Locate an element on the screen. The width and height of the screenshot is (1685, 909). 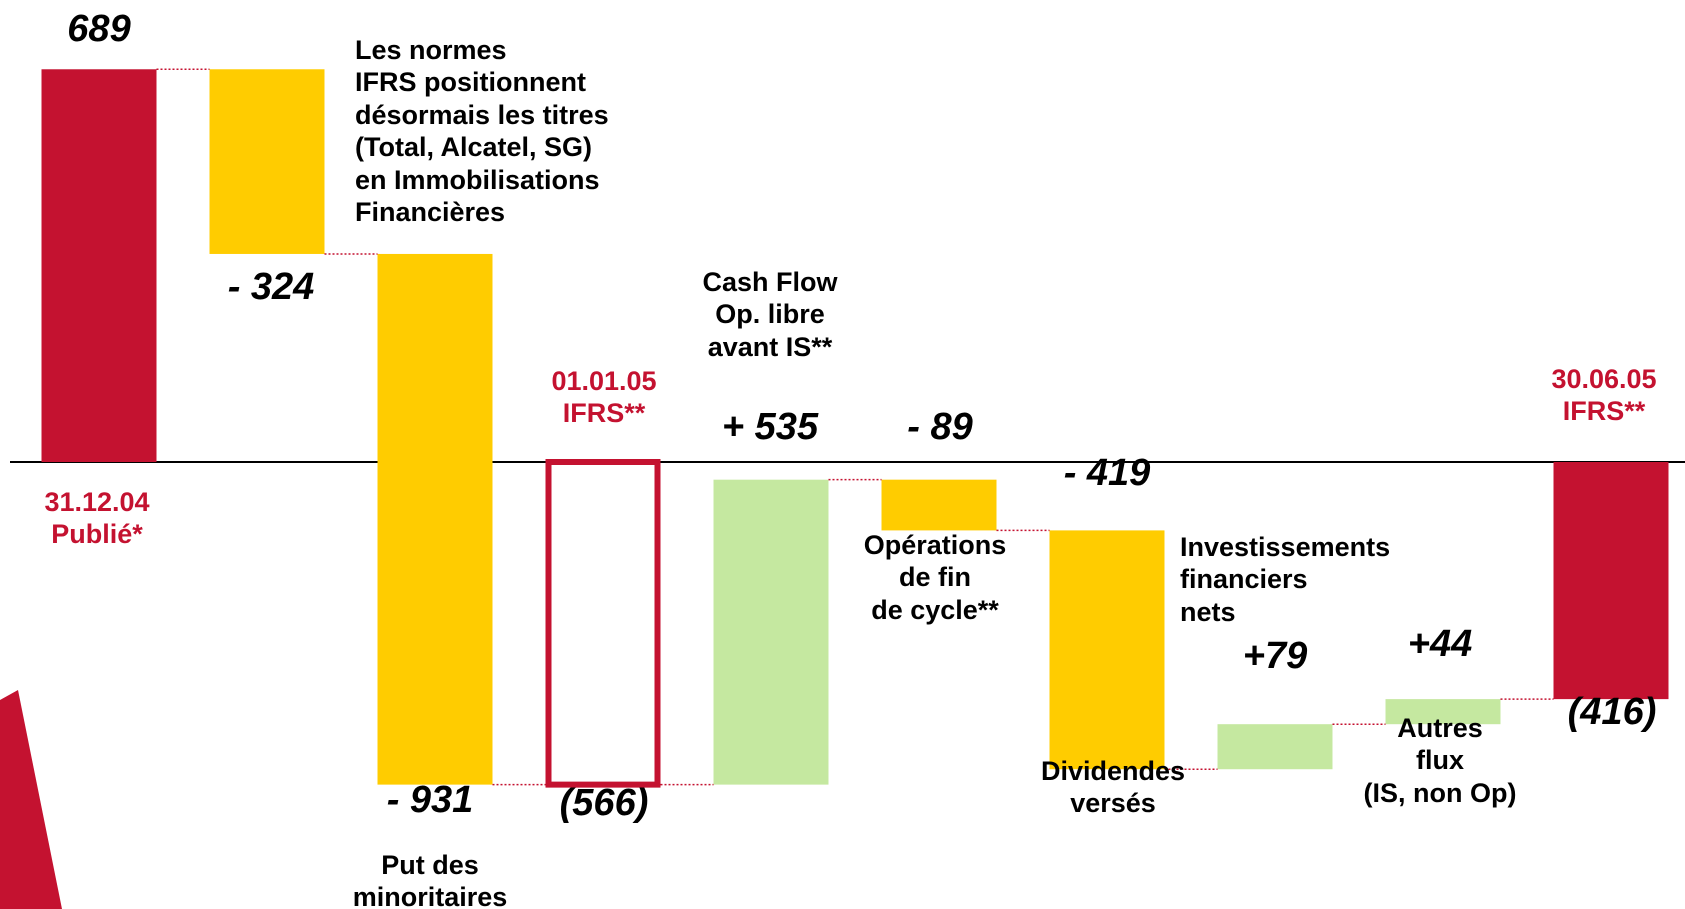
value-label: (416) is located at coordinates (1612, 712).